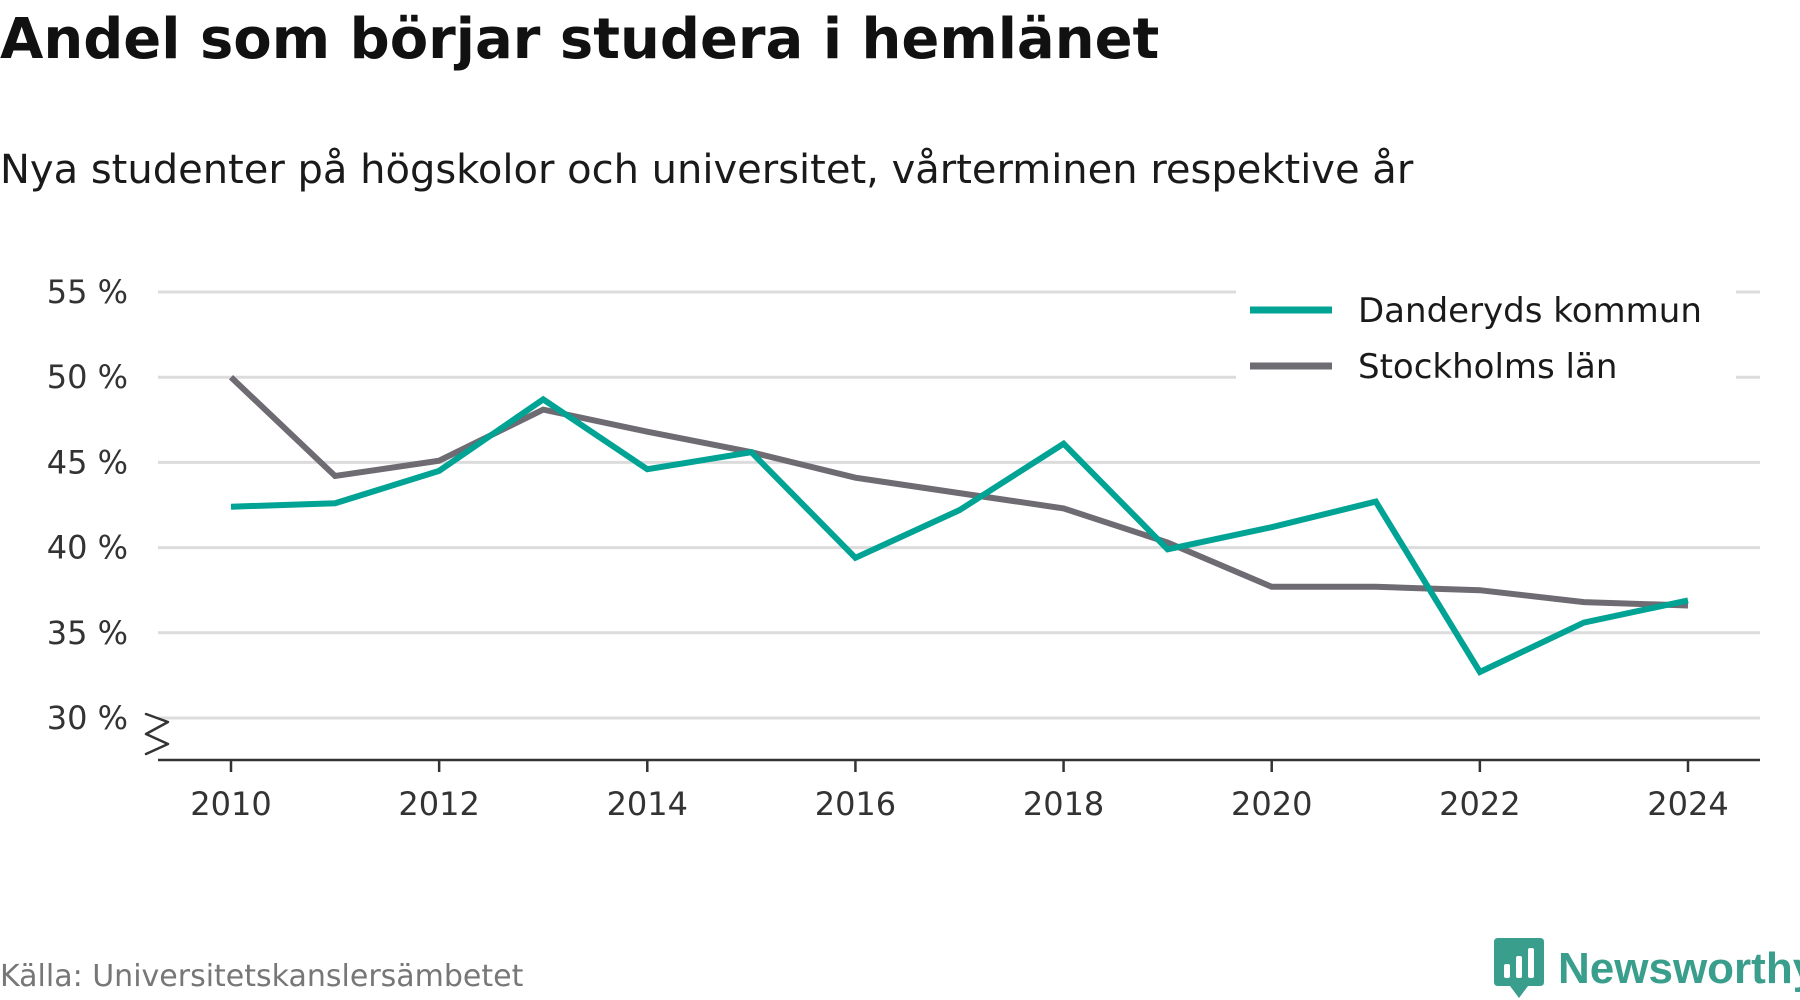  I want to click on y-tick-label: 55 %, so click(87, 292).